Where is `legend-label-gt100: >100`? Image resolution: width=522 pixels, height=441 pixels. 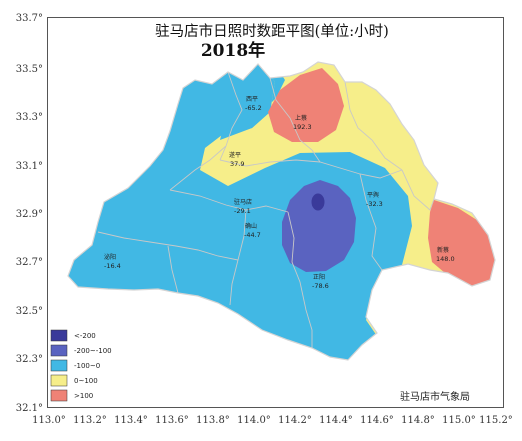
legend-label-gt100: >100 is located at coordinates (83, 396).